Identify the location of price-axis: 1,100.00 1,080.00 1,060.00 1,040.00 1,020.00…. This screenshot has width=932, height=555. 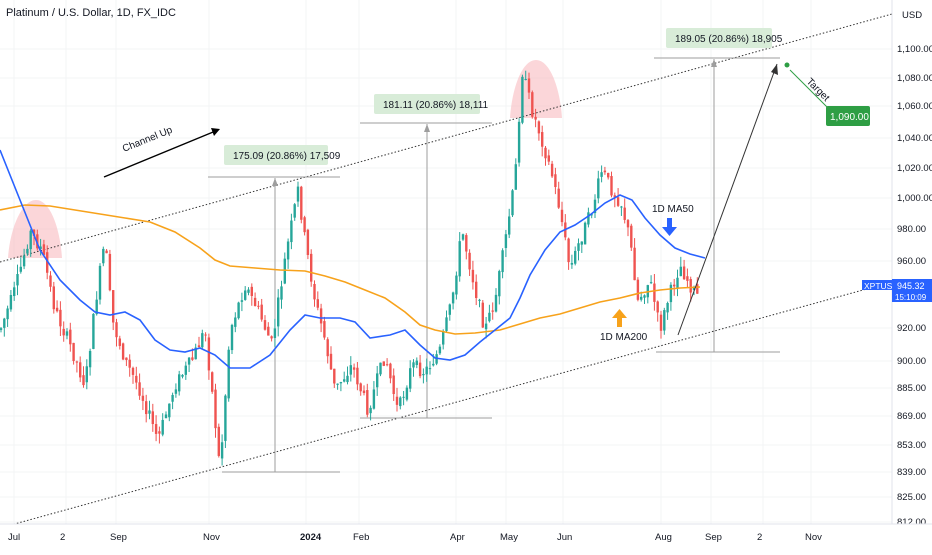
(914, 286).